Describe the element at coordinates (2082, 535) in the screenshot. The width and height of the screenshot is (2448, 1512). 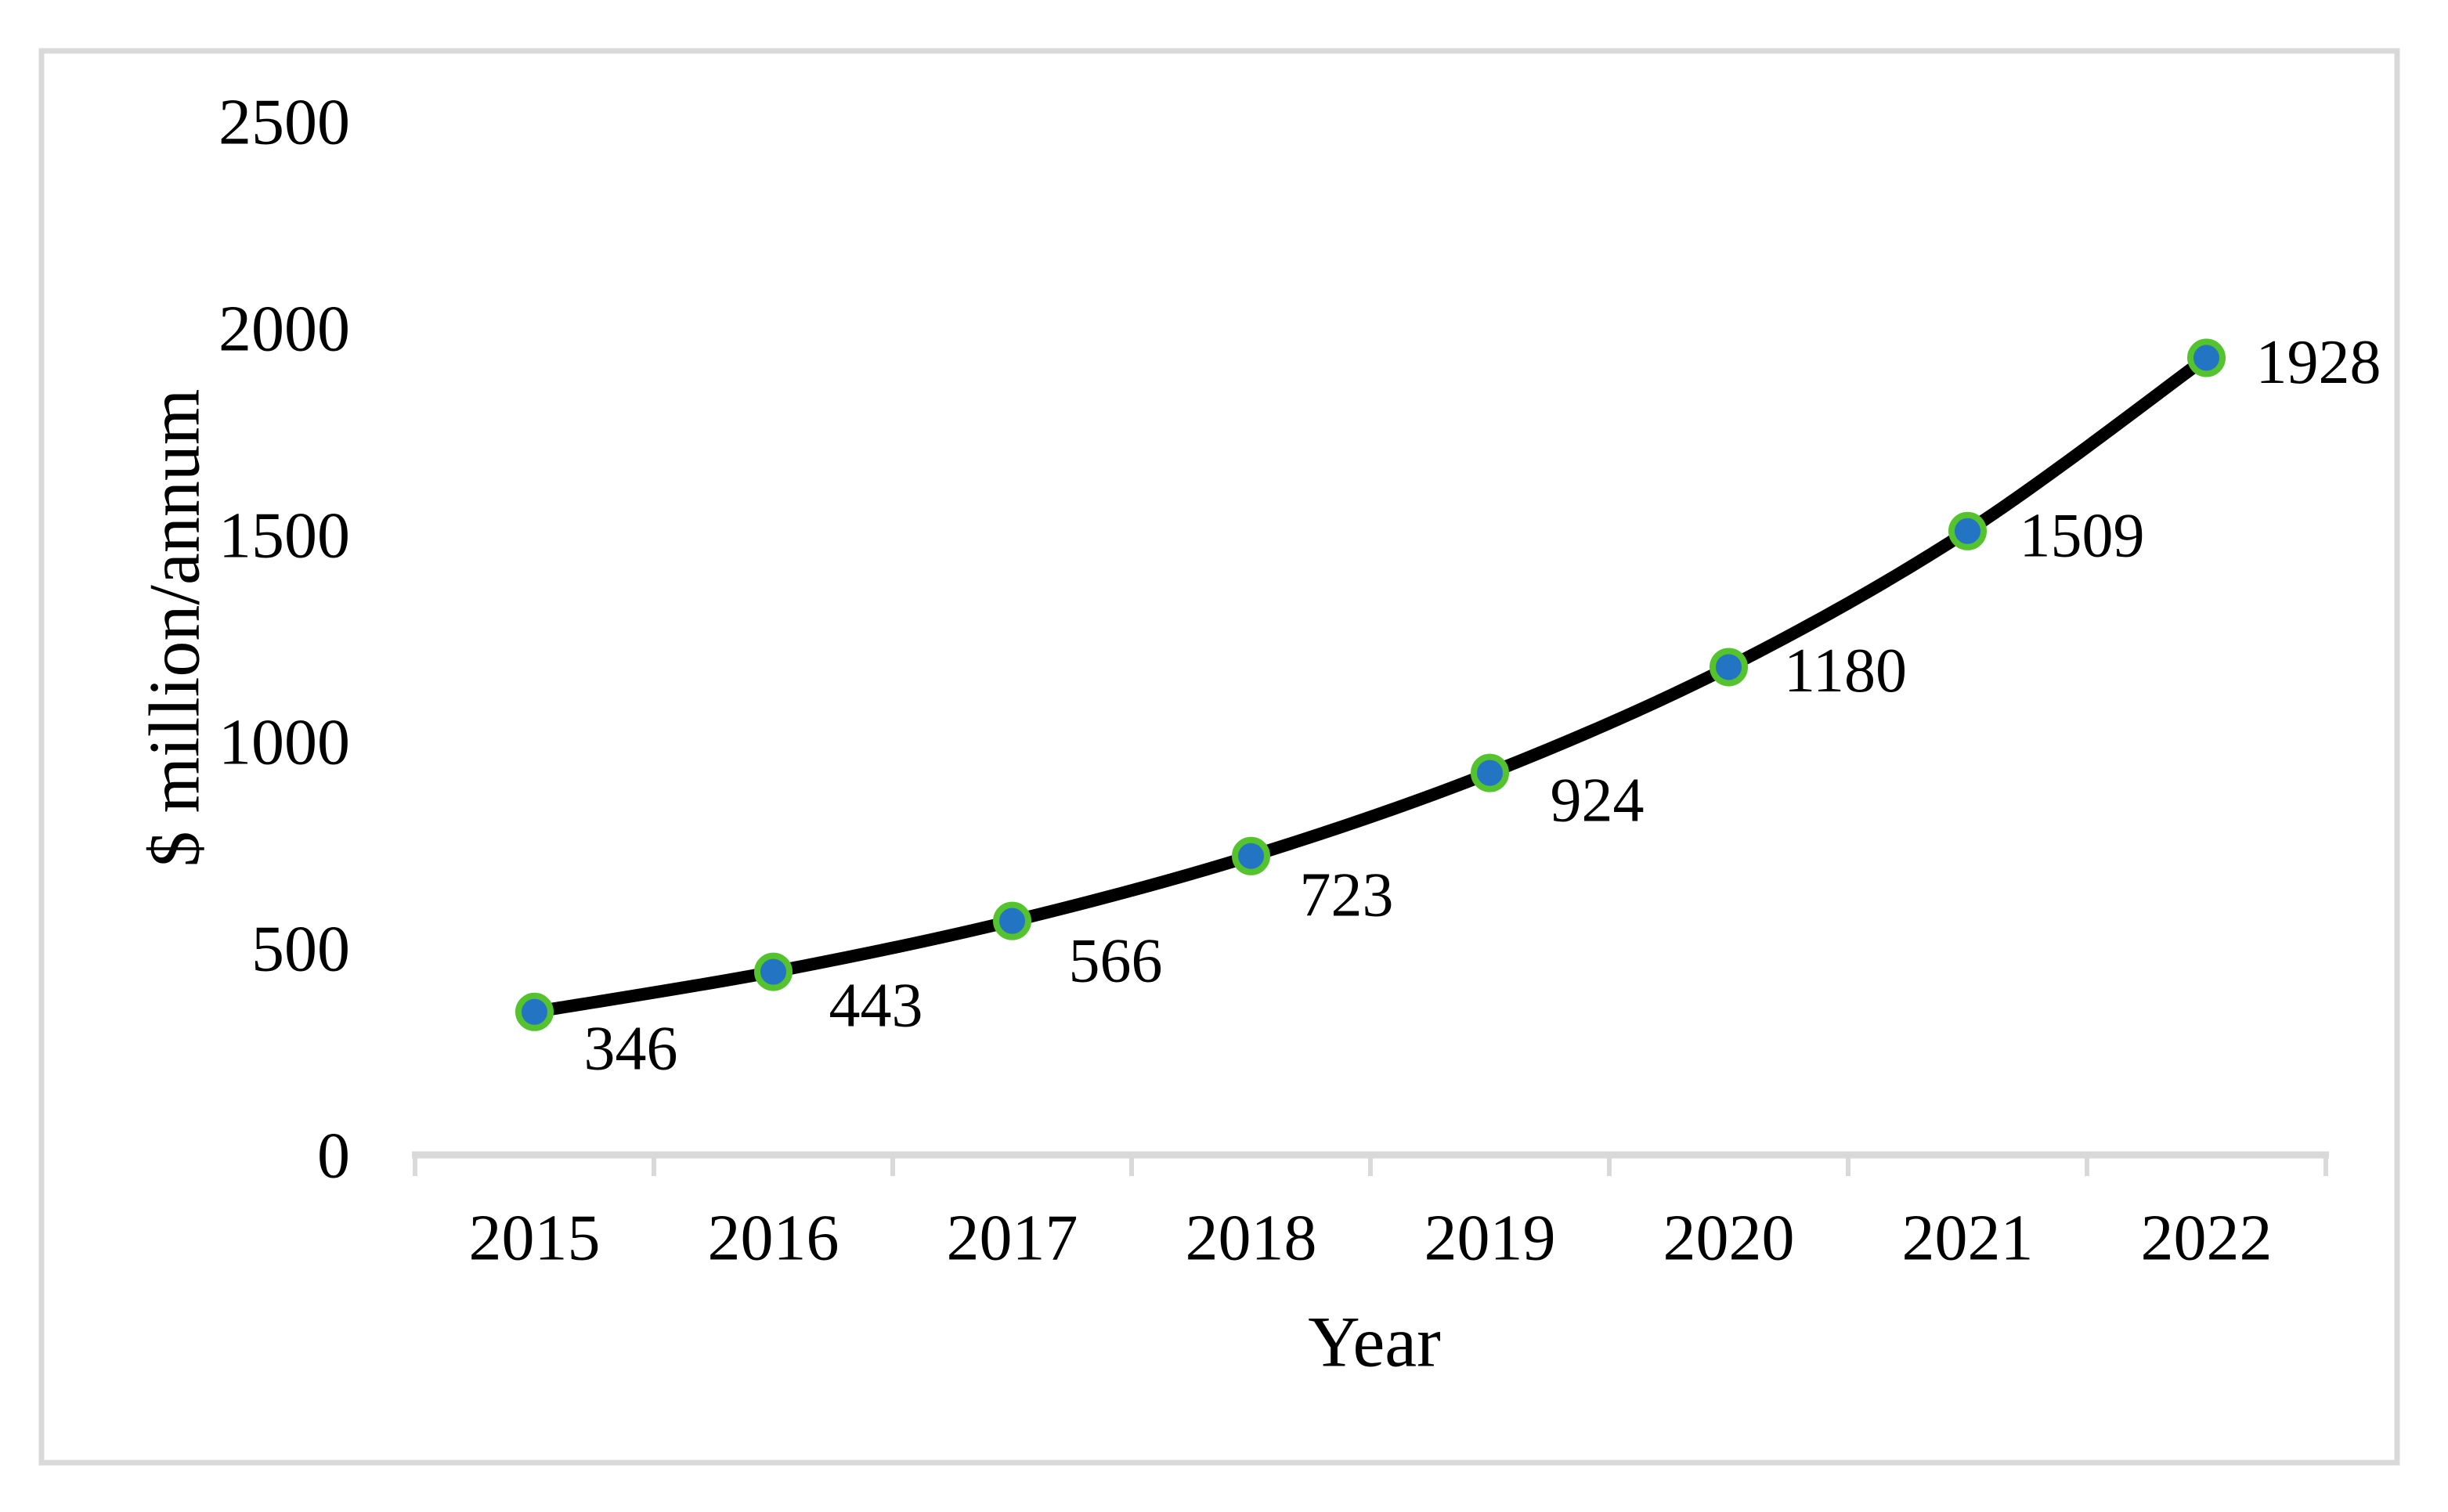
I see `data-point-label: 1509` at that location.